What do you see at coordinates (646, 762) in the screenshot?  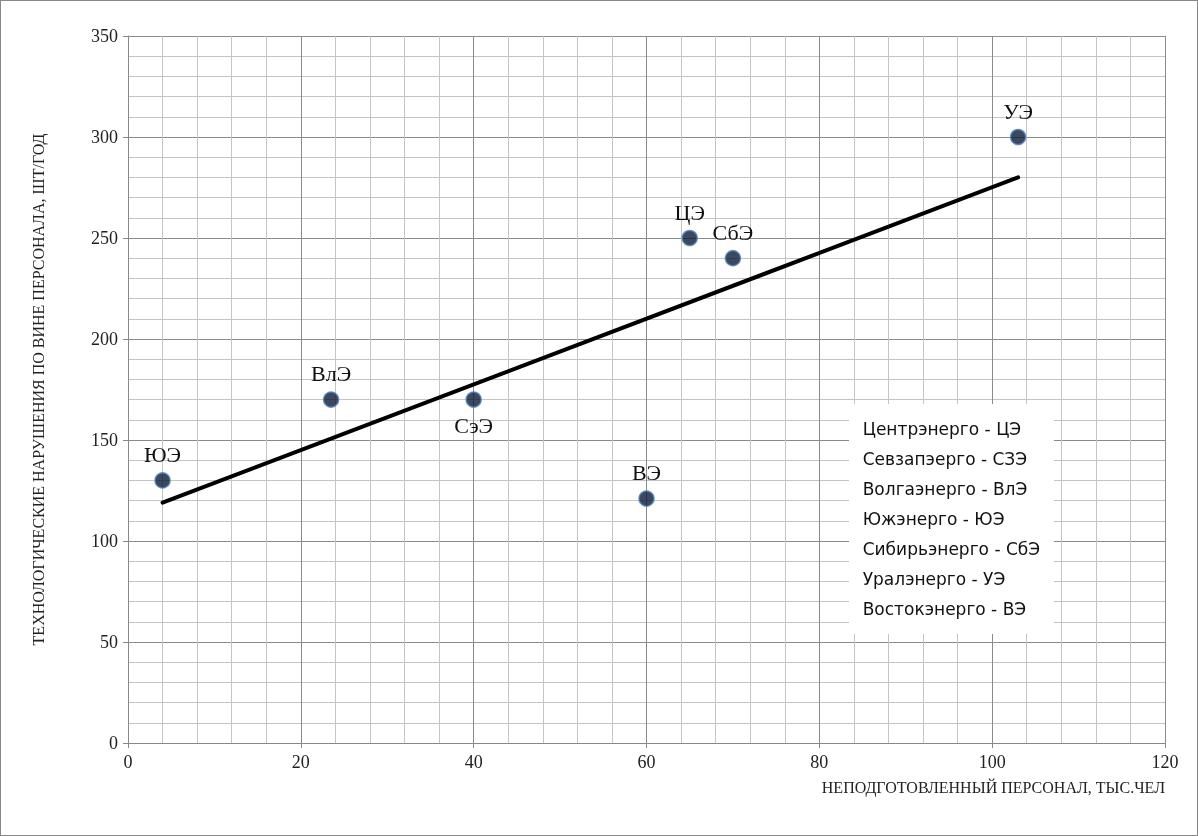 I see `x-tick-label: 60` at bounding box center [646, 762].